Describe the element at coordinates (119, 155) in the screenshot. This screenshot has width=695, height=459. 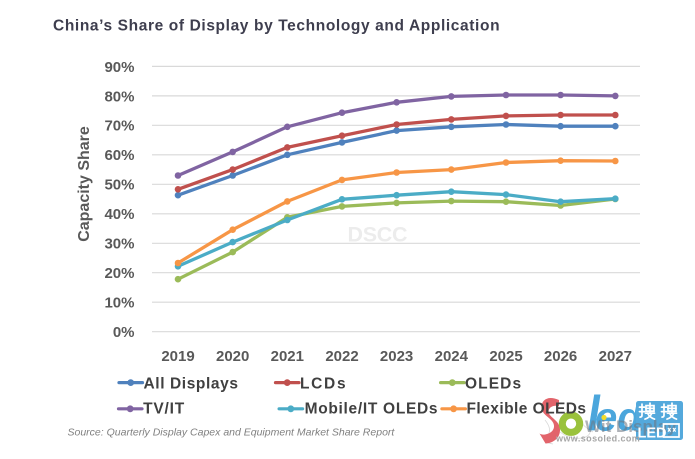
I see `svg-text: 60%` at that location.